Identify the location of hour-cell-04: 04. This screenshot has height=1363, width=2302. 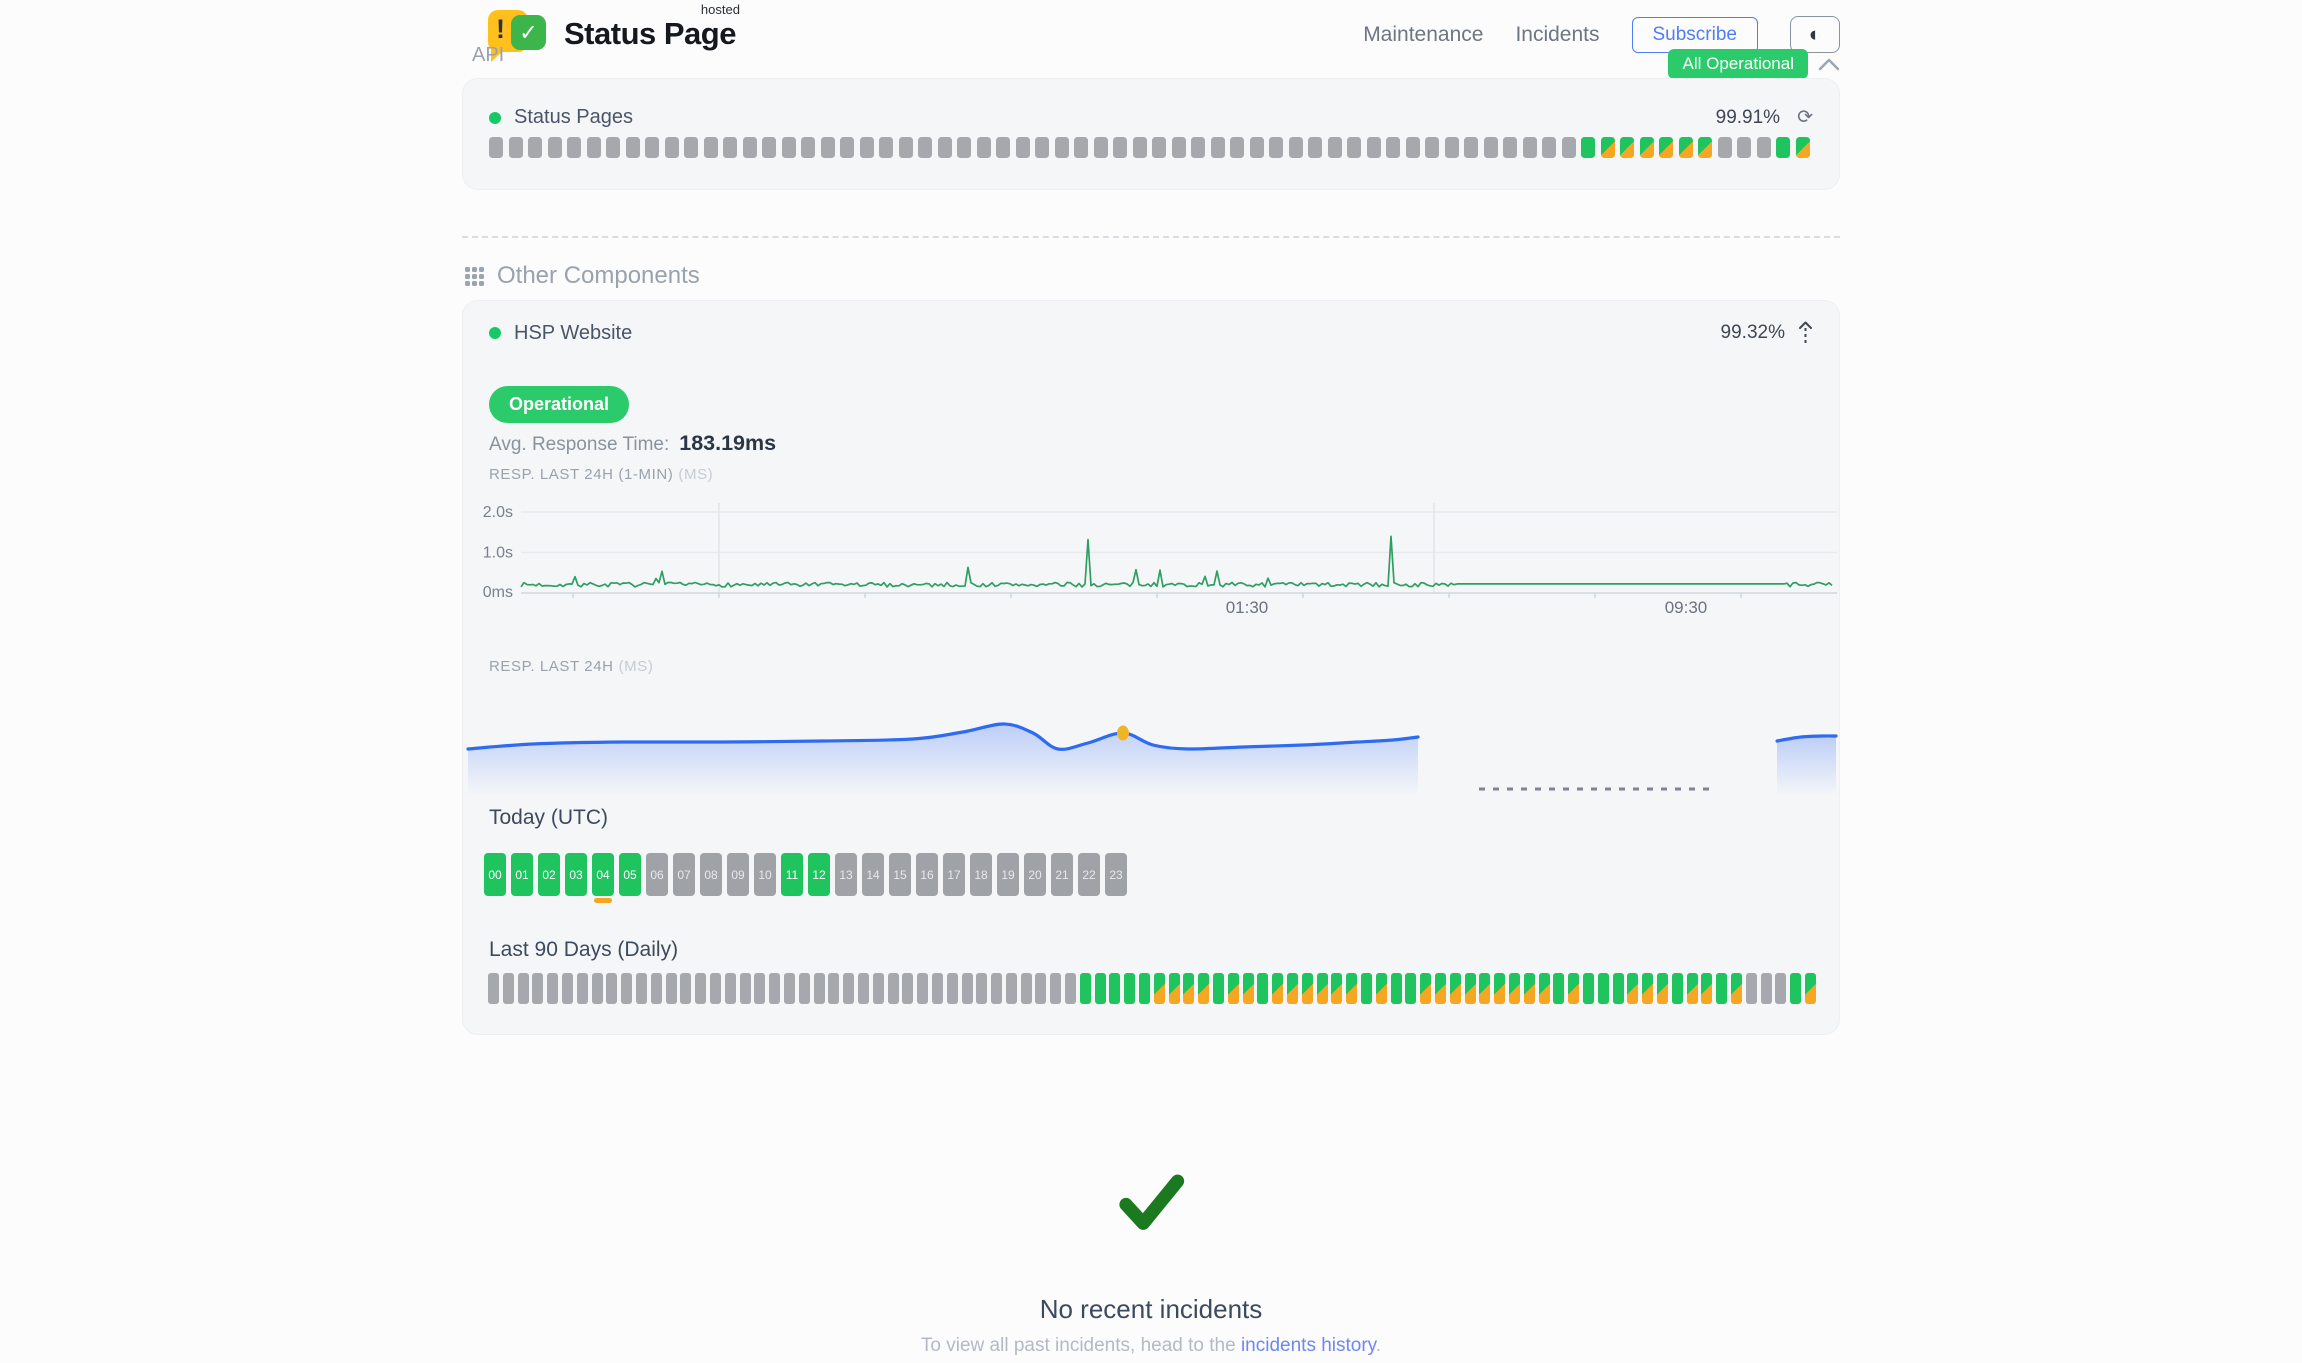
(603, 878).